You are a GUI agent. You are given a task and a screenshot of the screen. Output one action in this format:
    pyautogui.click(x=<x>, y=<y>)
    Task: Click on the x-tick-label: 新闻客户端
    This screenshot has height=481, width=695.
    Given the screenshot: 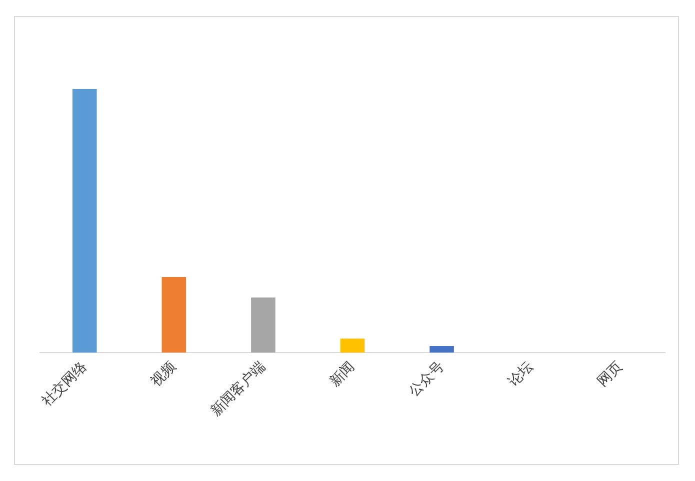 What is the action you would take?
    pyautogui.click(x=238, y=389)
    